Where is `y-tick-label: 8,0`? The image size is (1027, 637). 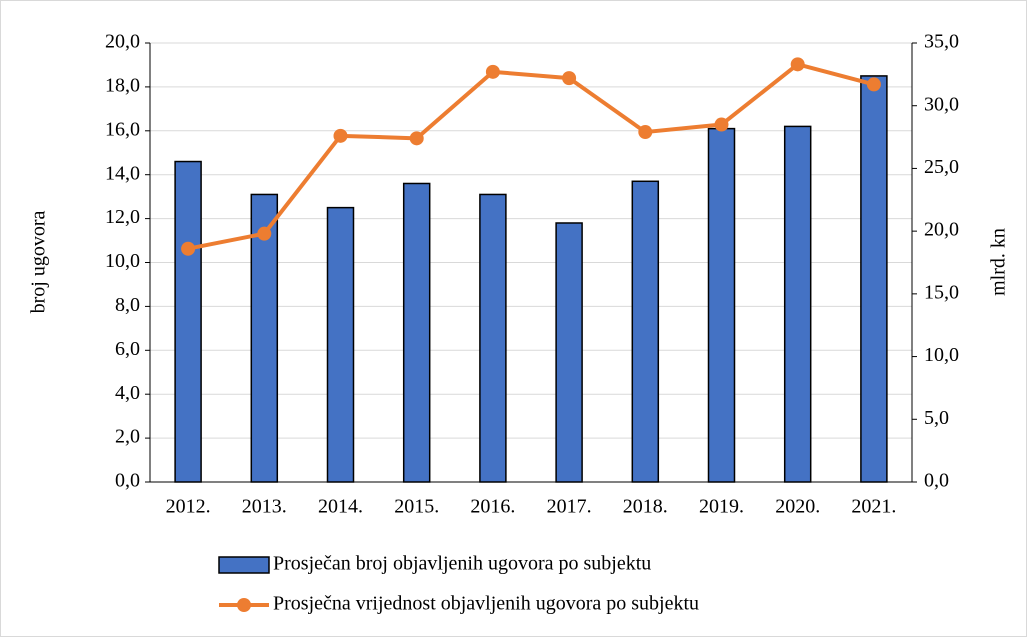 y-tick-label: 8,0 is located at coordinates (127, 305).